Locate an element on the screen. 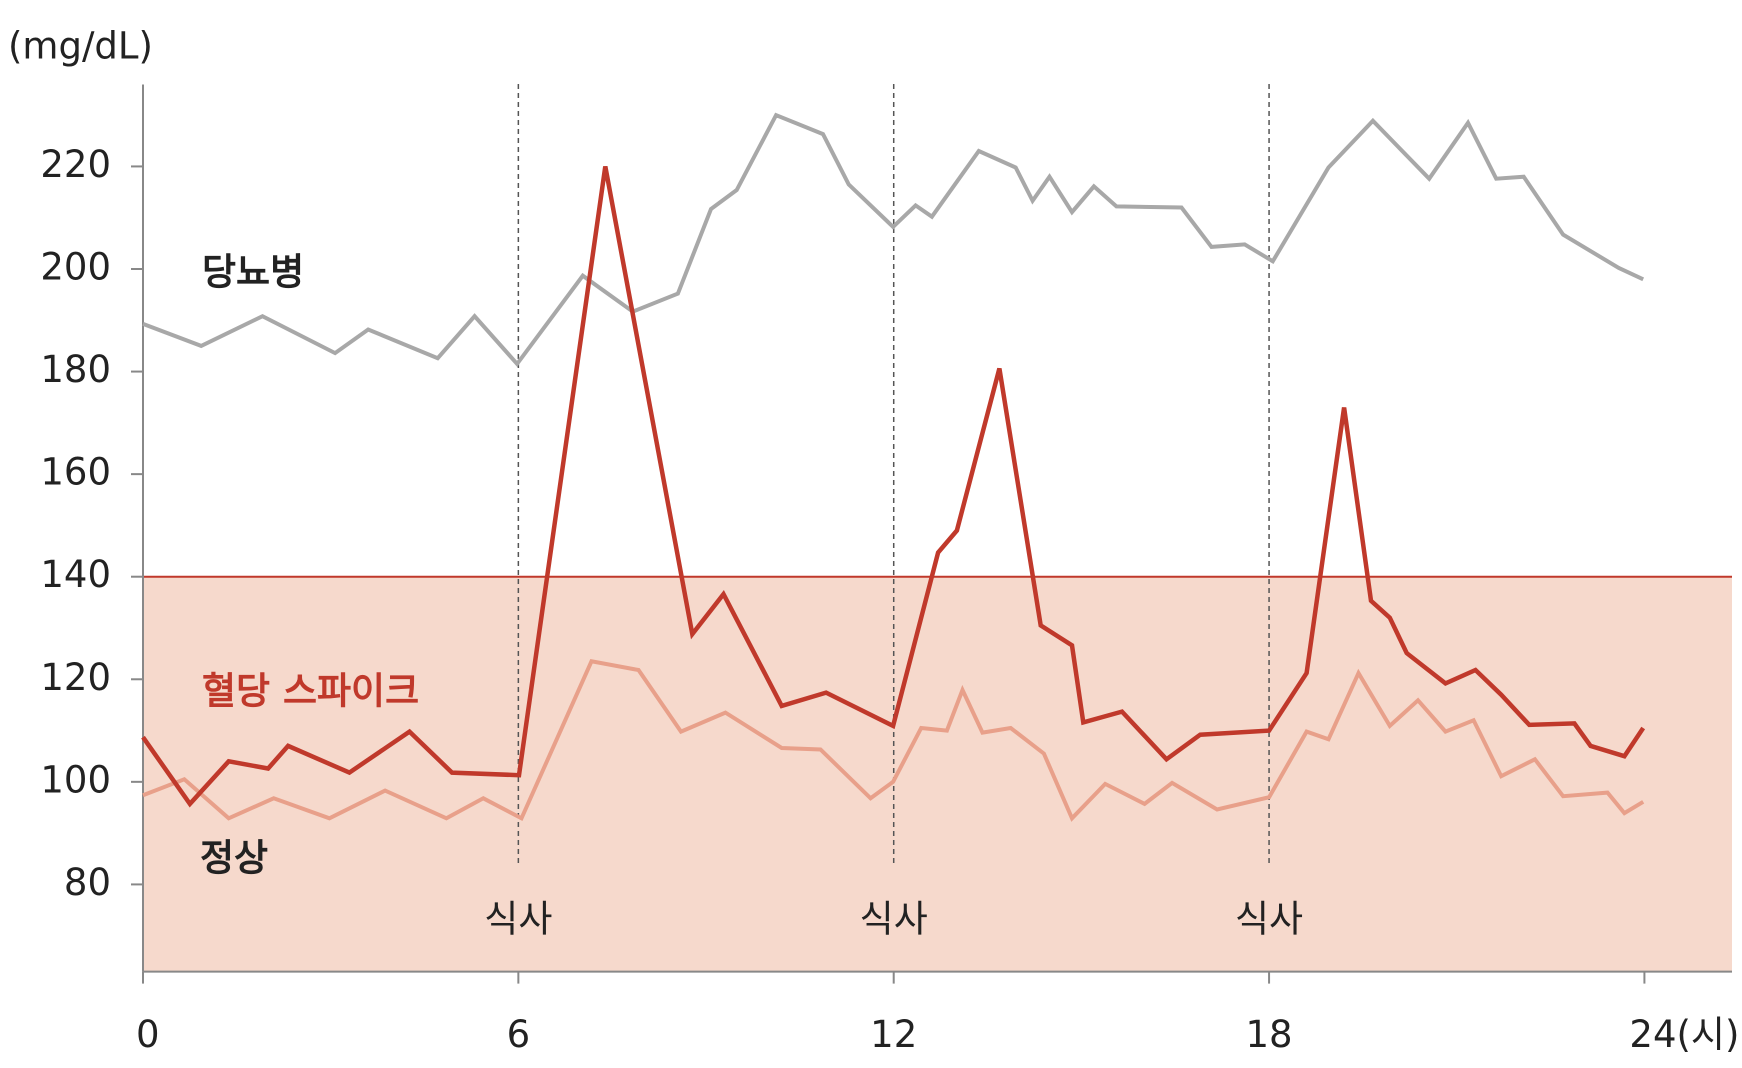 Image resolution: width=1742 pixels, height=1068 pixels. y-tick-label: 120 is located at coordinates (75, 677).